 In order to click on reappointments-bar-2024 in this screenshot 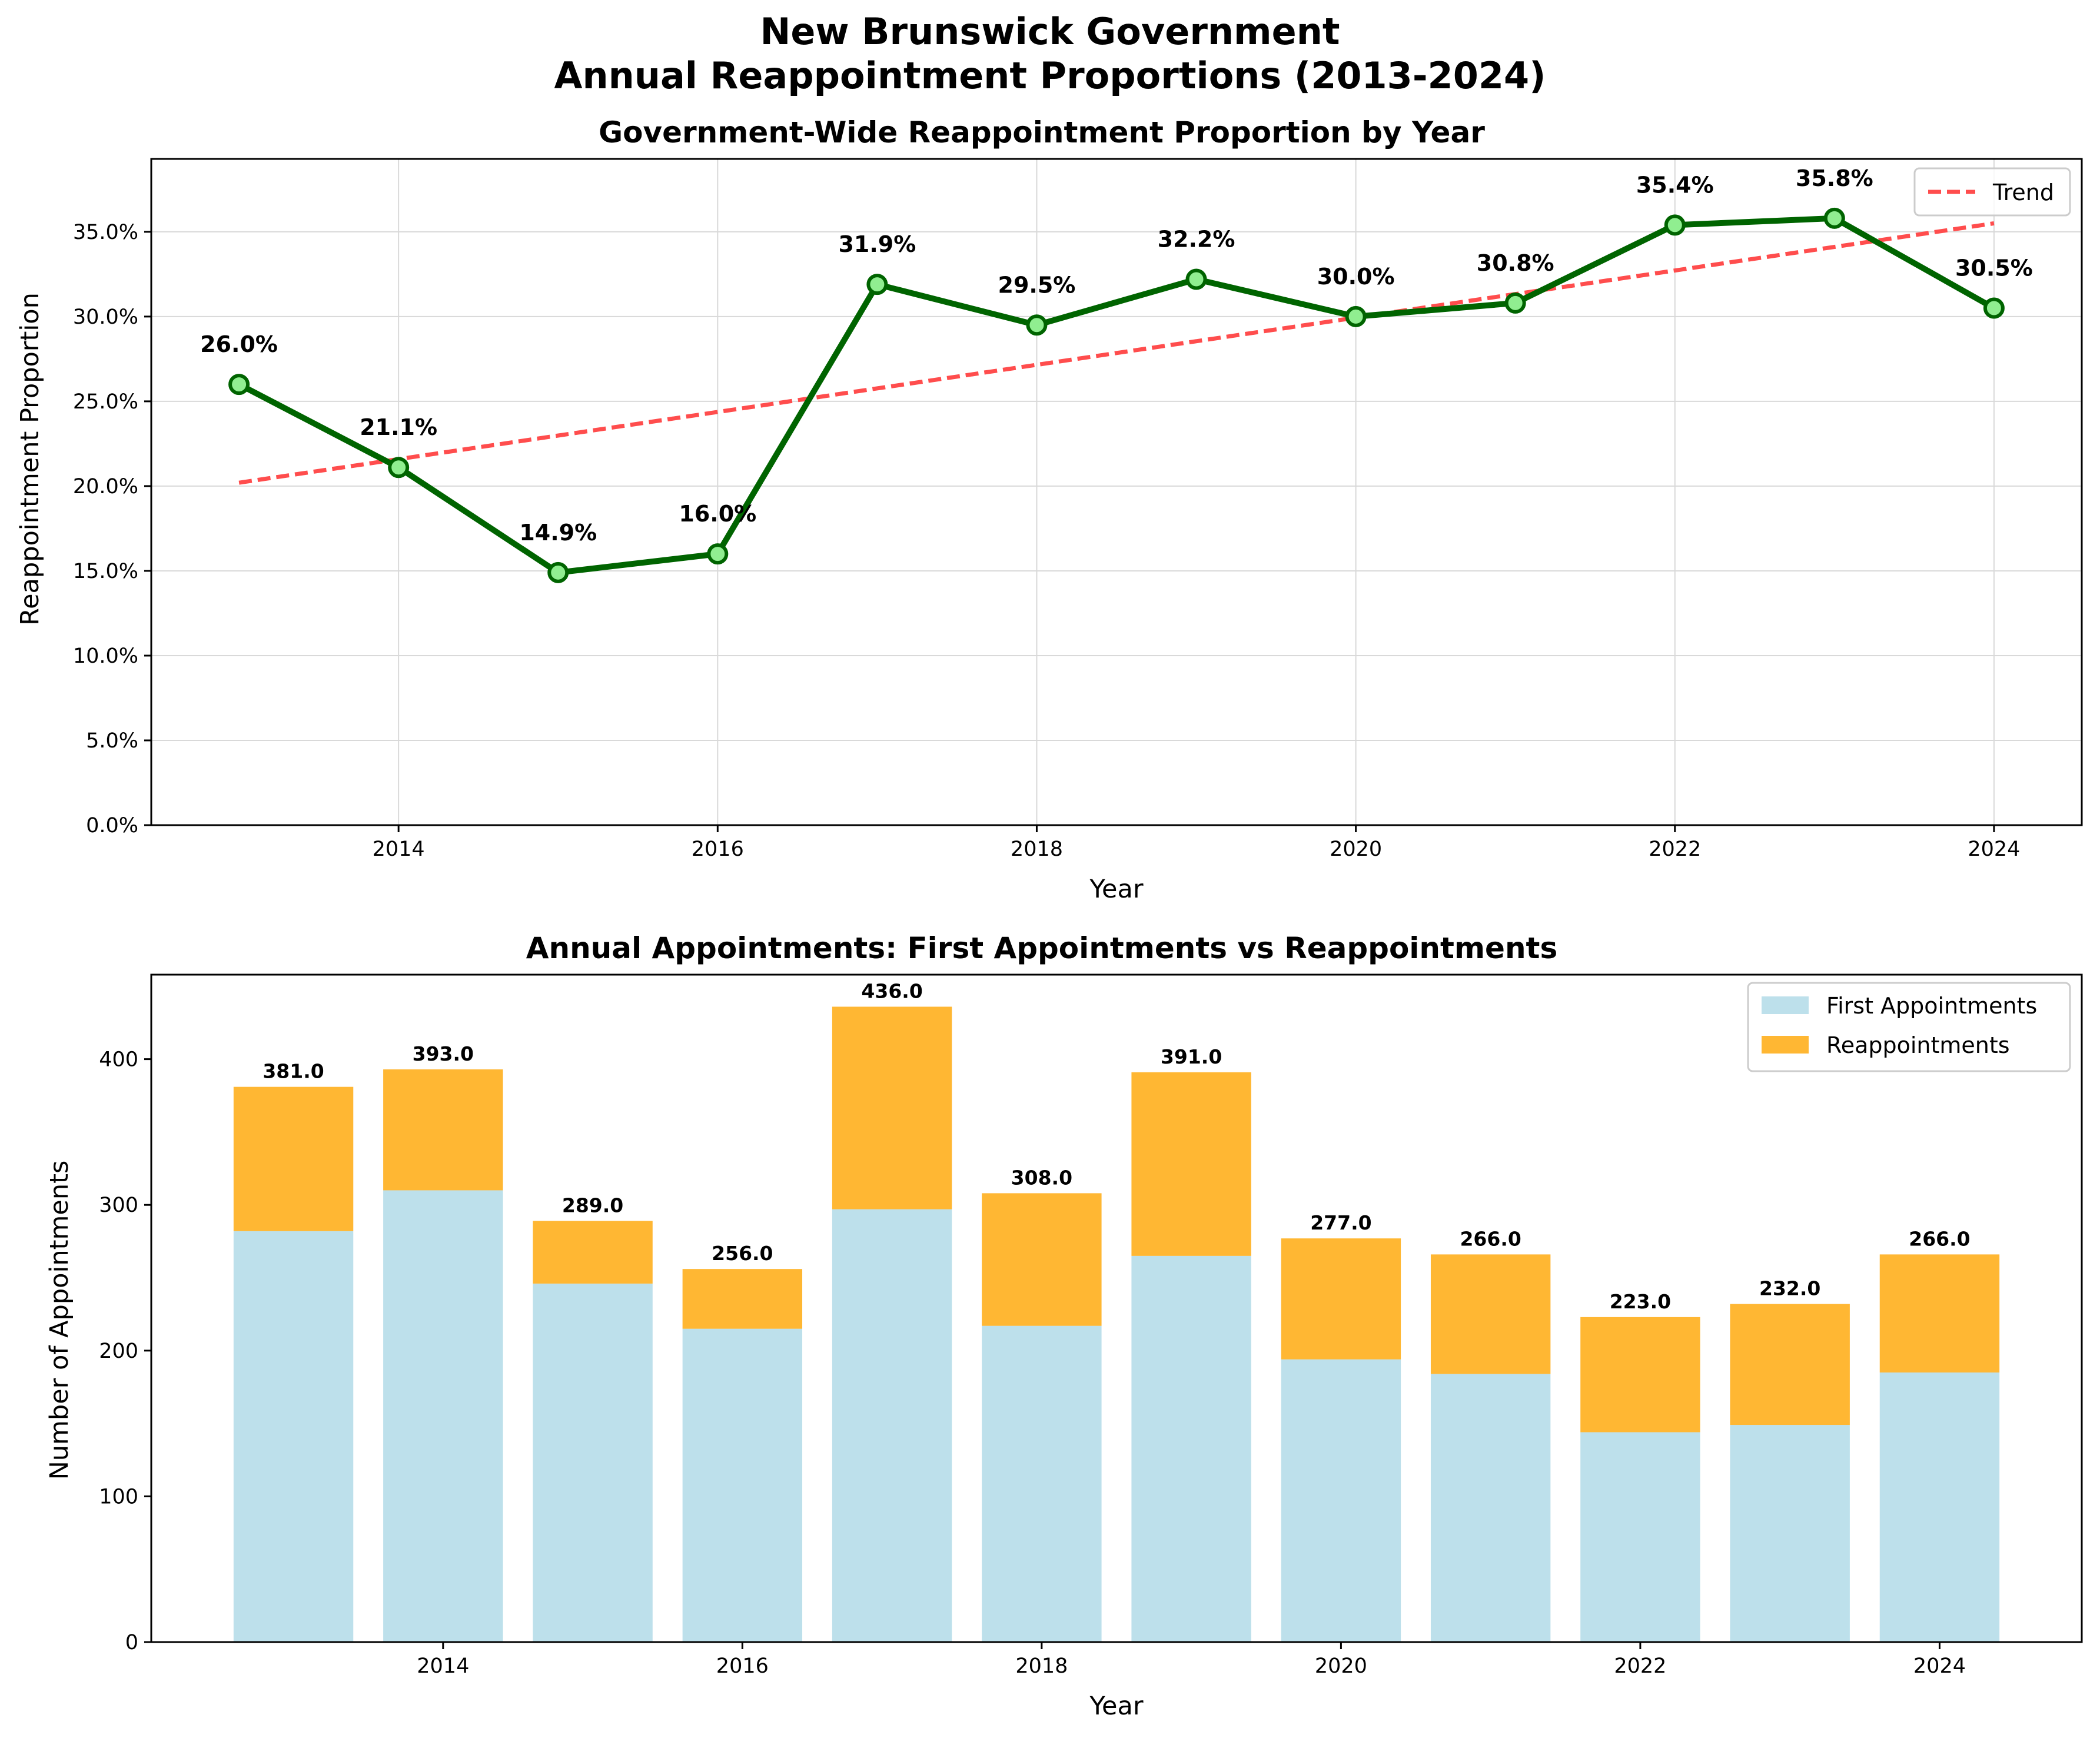, I will do `click(1939, 1313)`.